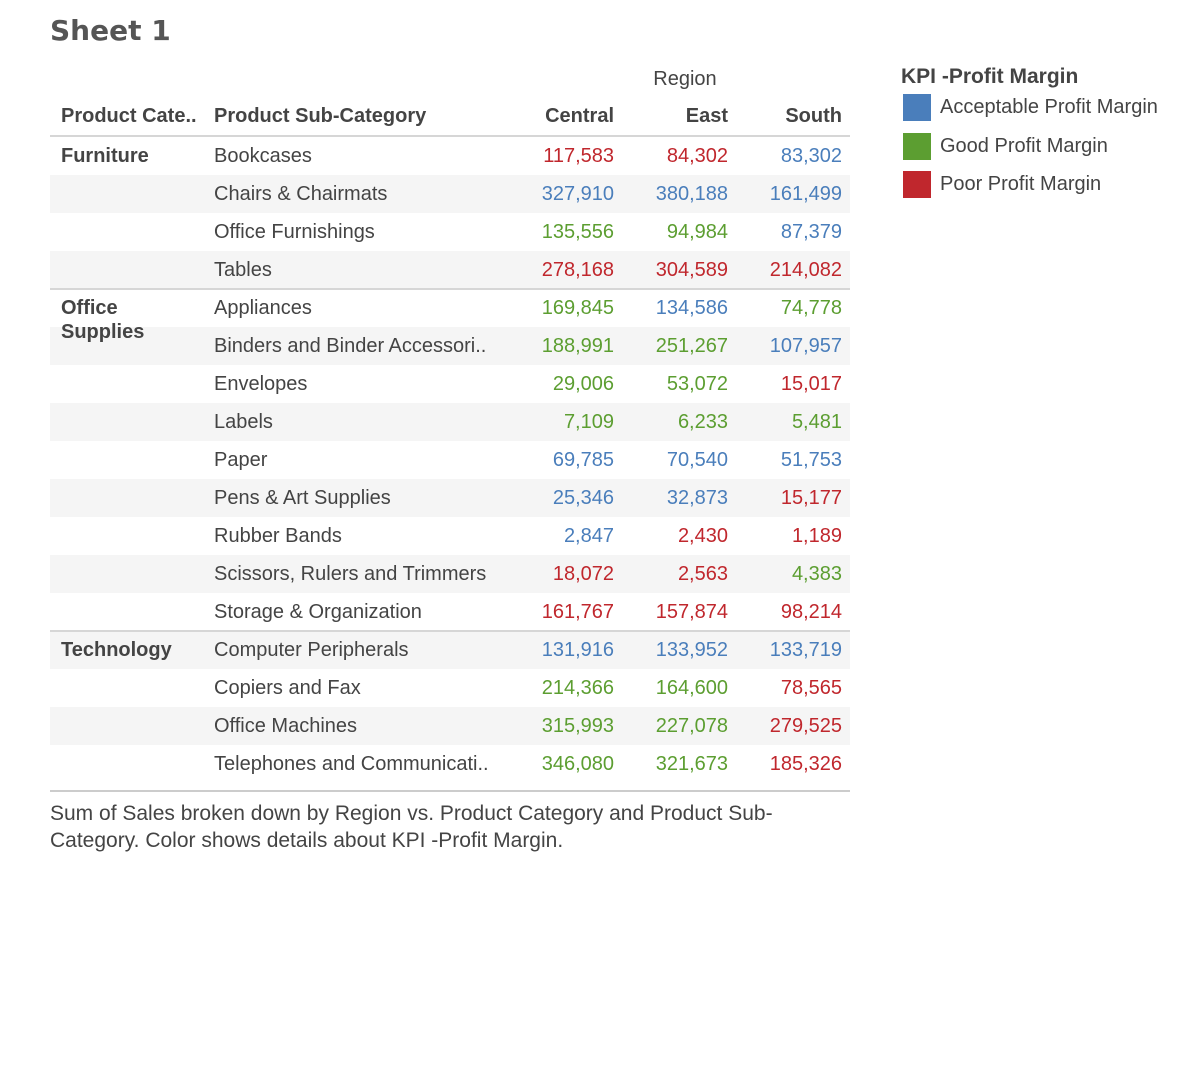 This screenshot has height=1070, width=1178. What do you see at coordinates (583, 384) in the screenshot?
I see `sales-value-central: 29,006` at bounding box center [583, 384].